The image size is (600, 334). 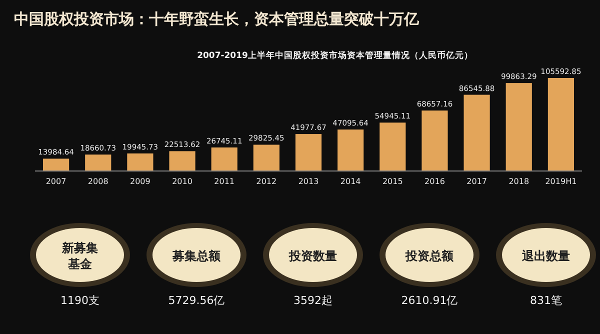 I want to click on text: 投资总额, so click(x=429, y=256).